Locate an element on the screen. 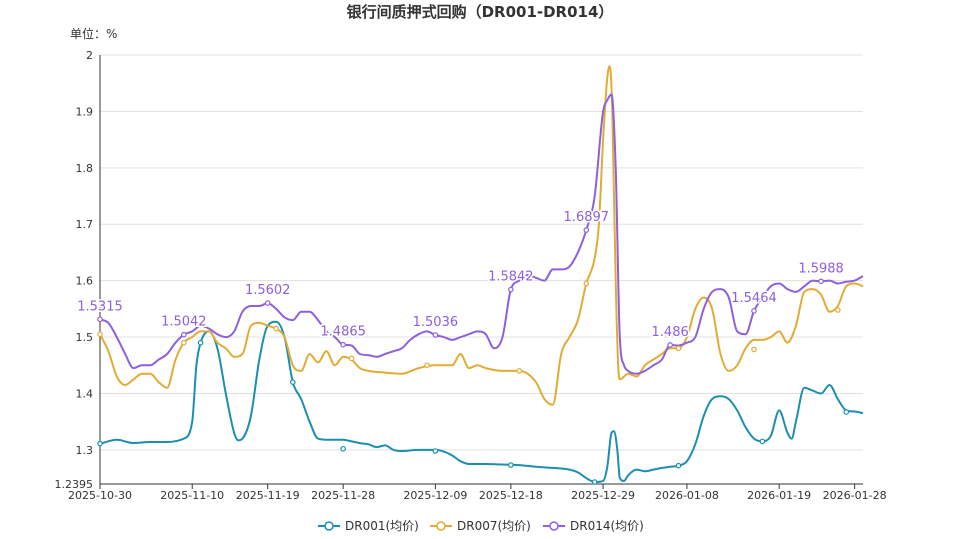 The image size is (959, 539). data-label: 1.5464 is located at coordinates (754, 298).